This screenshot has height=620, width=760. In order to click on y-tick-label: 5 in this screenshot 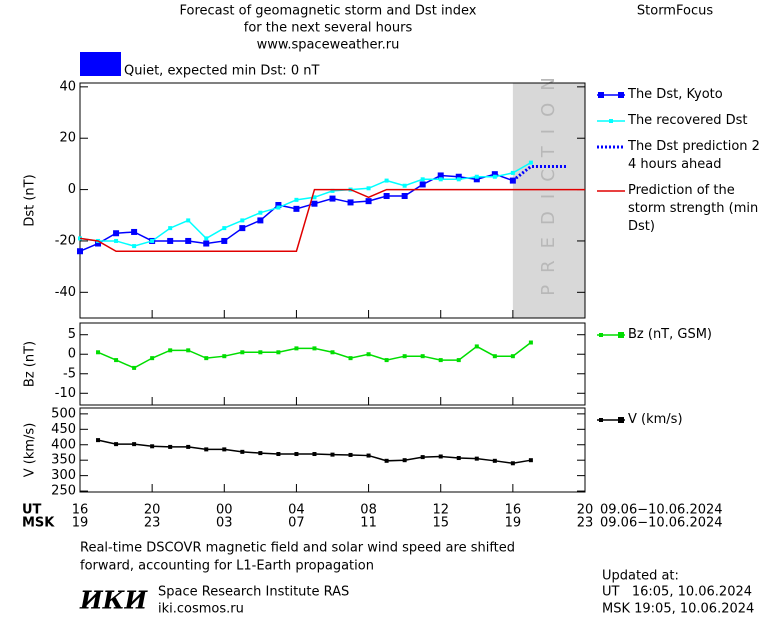, I will do `click(72, 334)`.